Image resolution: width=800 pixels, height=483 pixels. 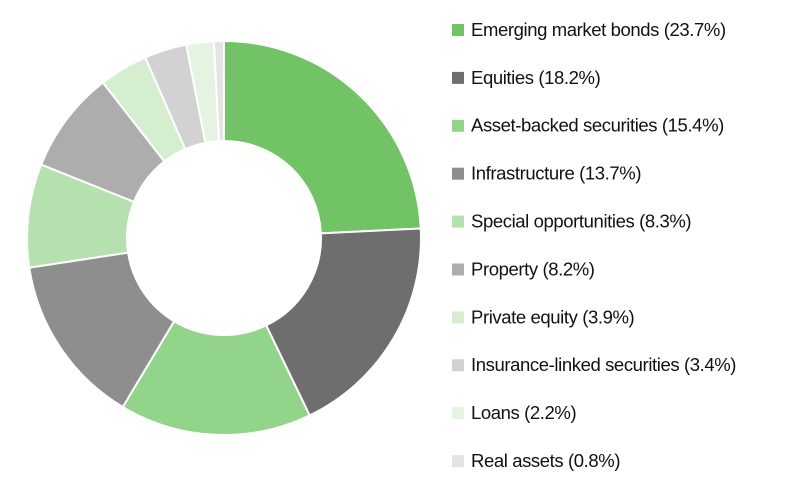 I want to click on legend-label: Loans (2.2%), so click(x=523, y=412).